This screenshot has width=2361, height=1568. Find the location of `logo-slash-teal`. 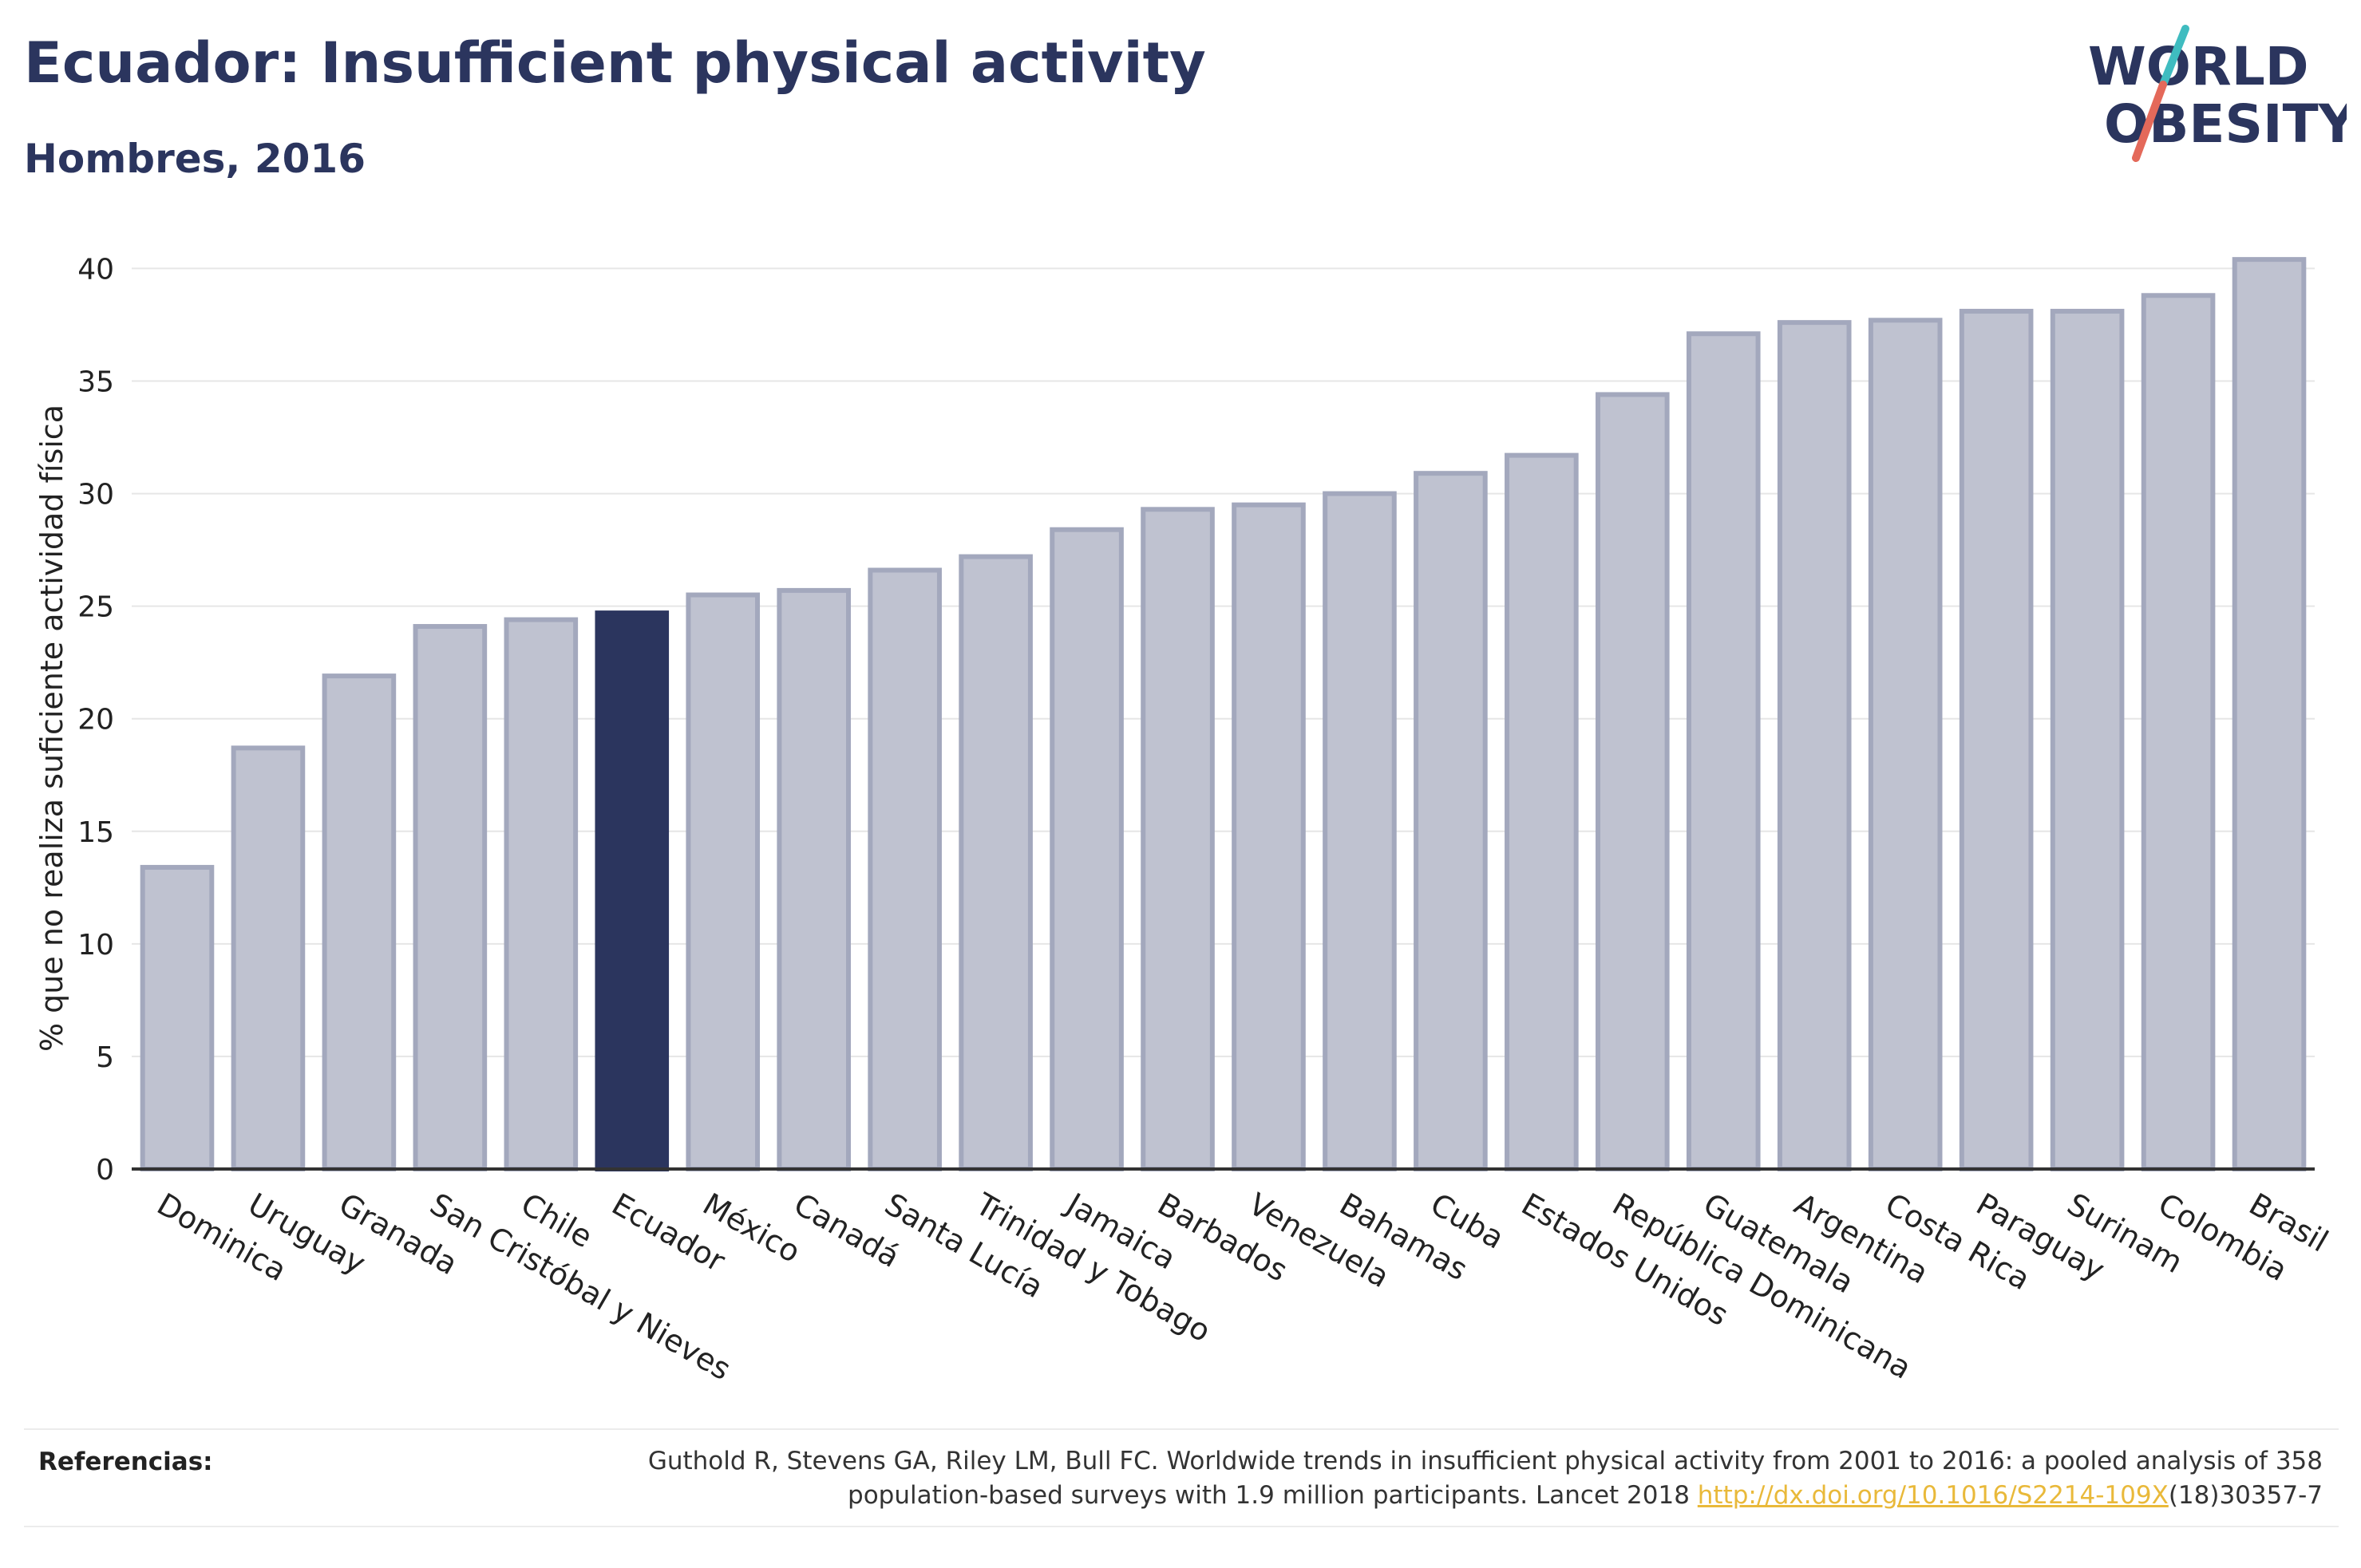

logo-slash-teal is located at coordinates (2174, 57).